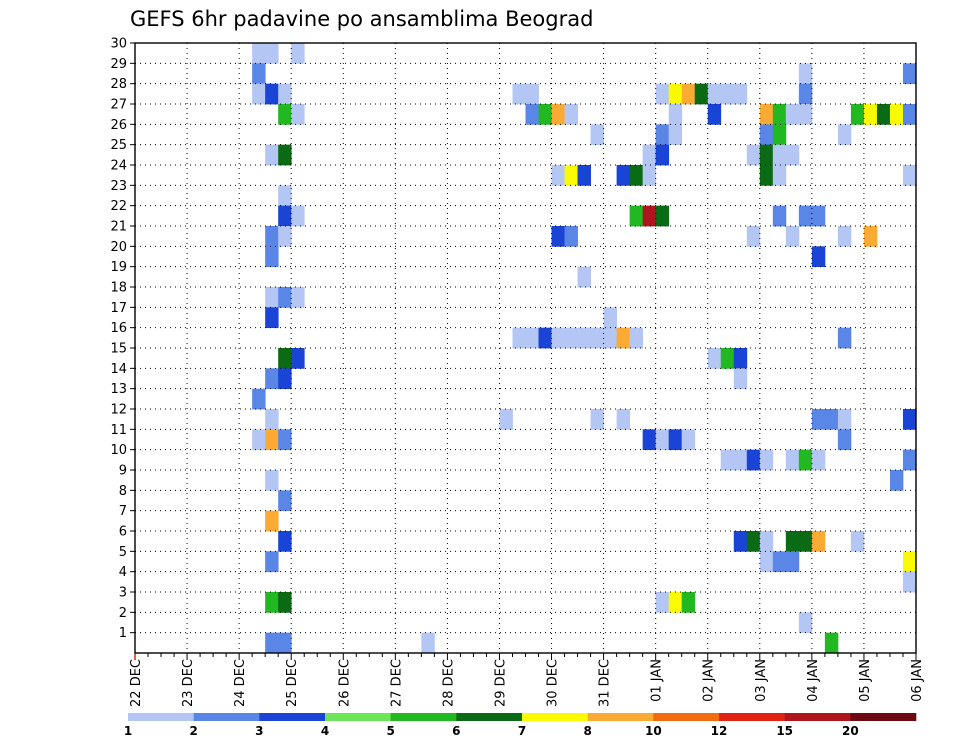 The height and width of the screenshot is (742, 960). I want to click on x-tick-label: 23 DEC, so click(188, 683).